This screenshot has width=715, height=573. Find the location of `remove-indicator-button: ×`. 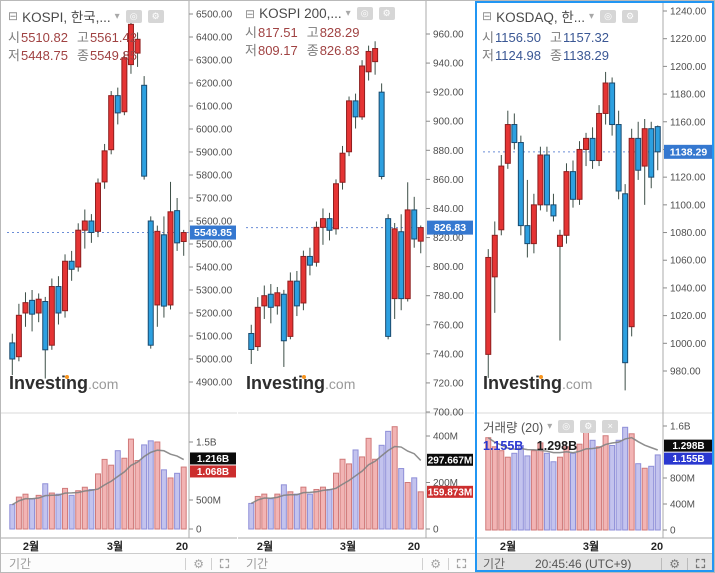

remove-indicator-button: × is located at coordinates (610, 426).